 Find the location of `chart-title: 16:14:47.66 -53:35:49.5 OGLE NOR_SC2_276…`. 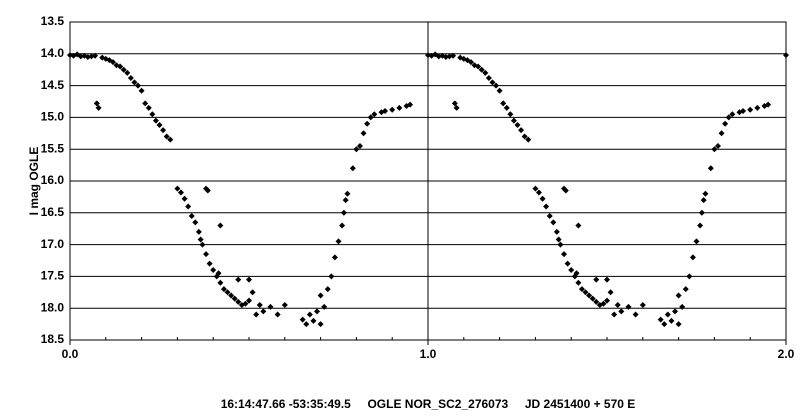

chart-title: 16:14:47.66 -53:35:49.5 OGLE NOR_SC2_276… is located at coordinates (428, 404).